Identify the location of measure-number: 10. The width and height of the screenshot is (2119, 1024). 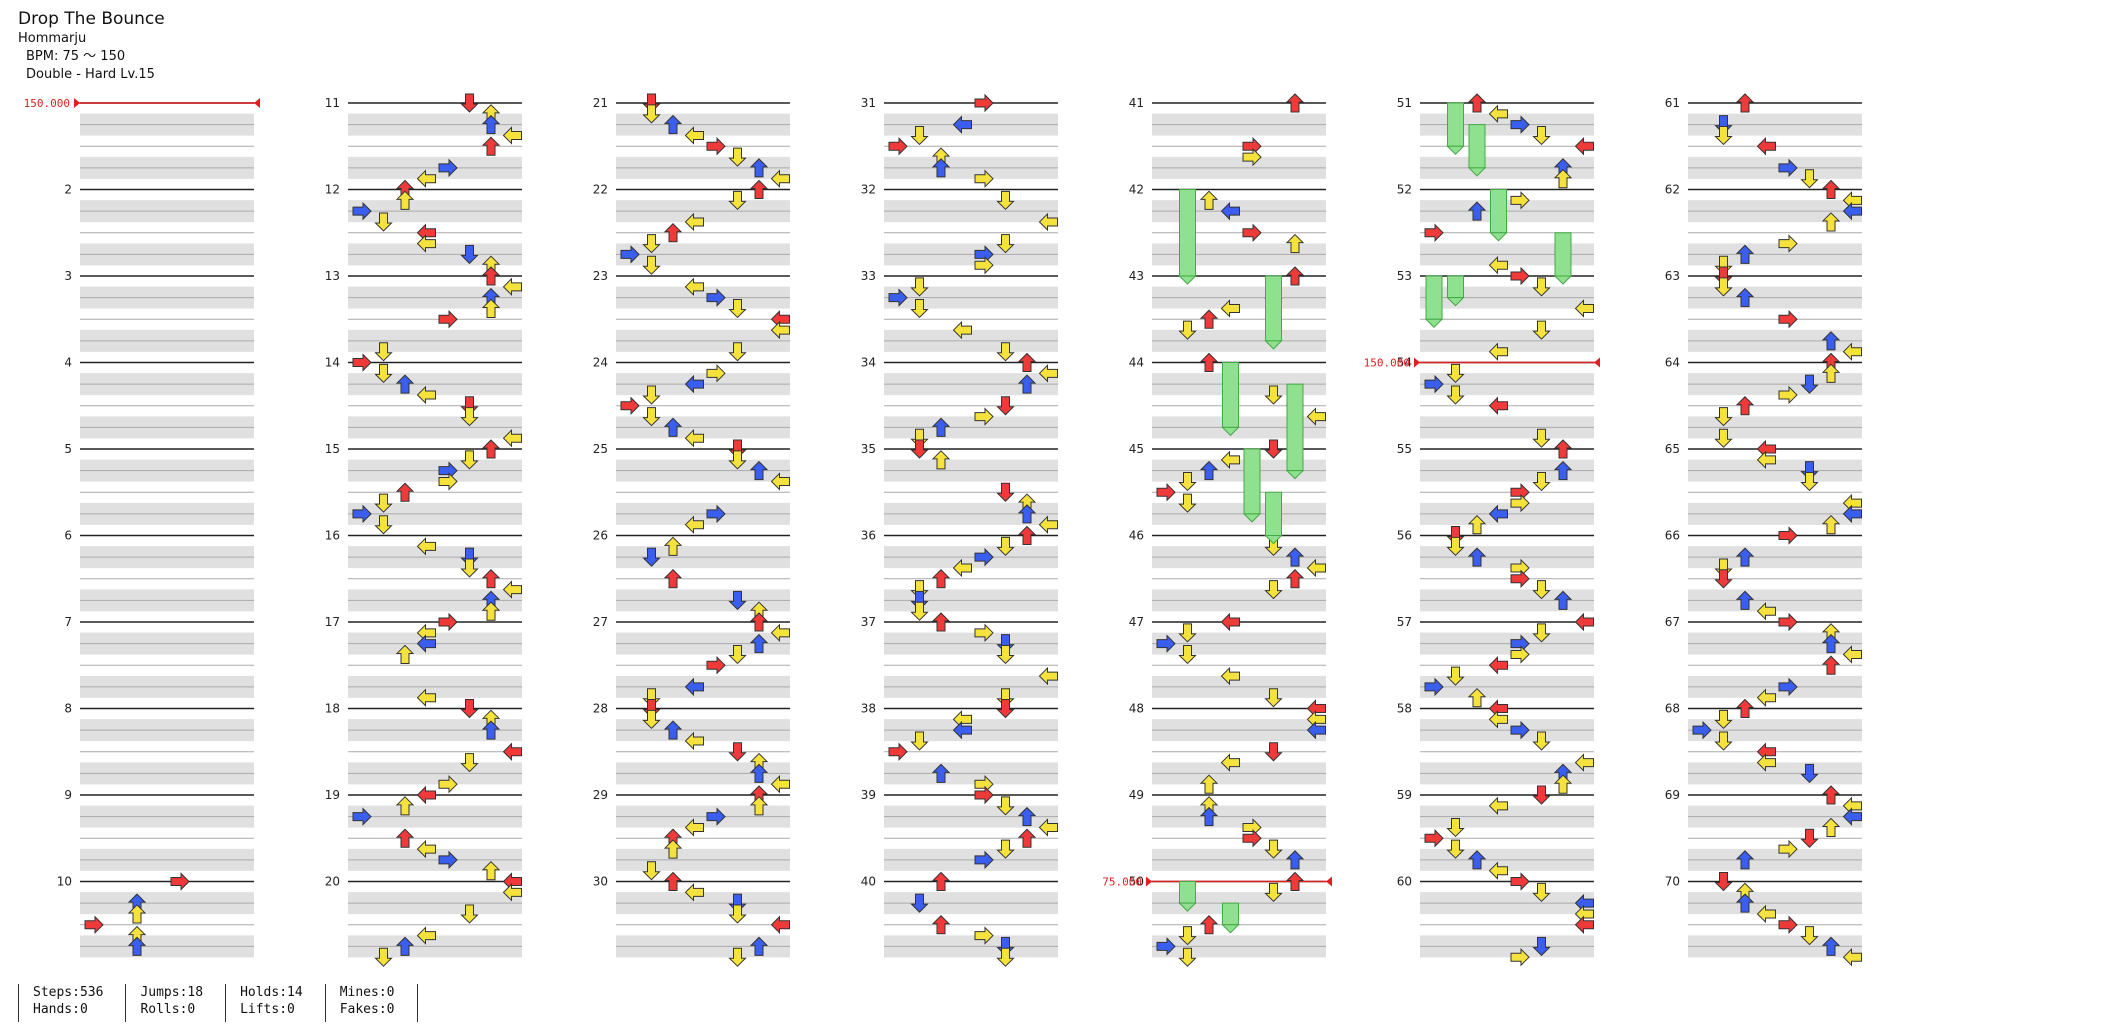
(64, 882).